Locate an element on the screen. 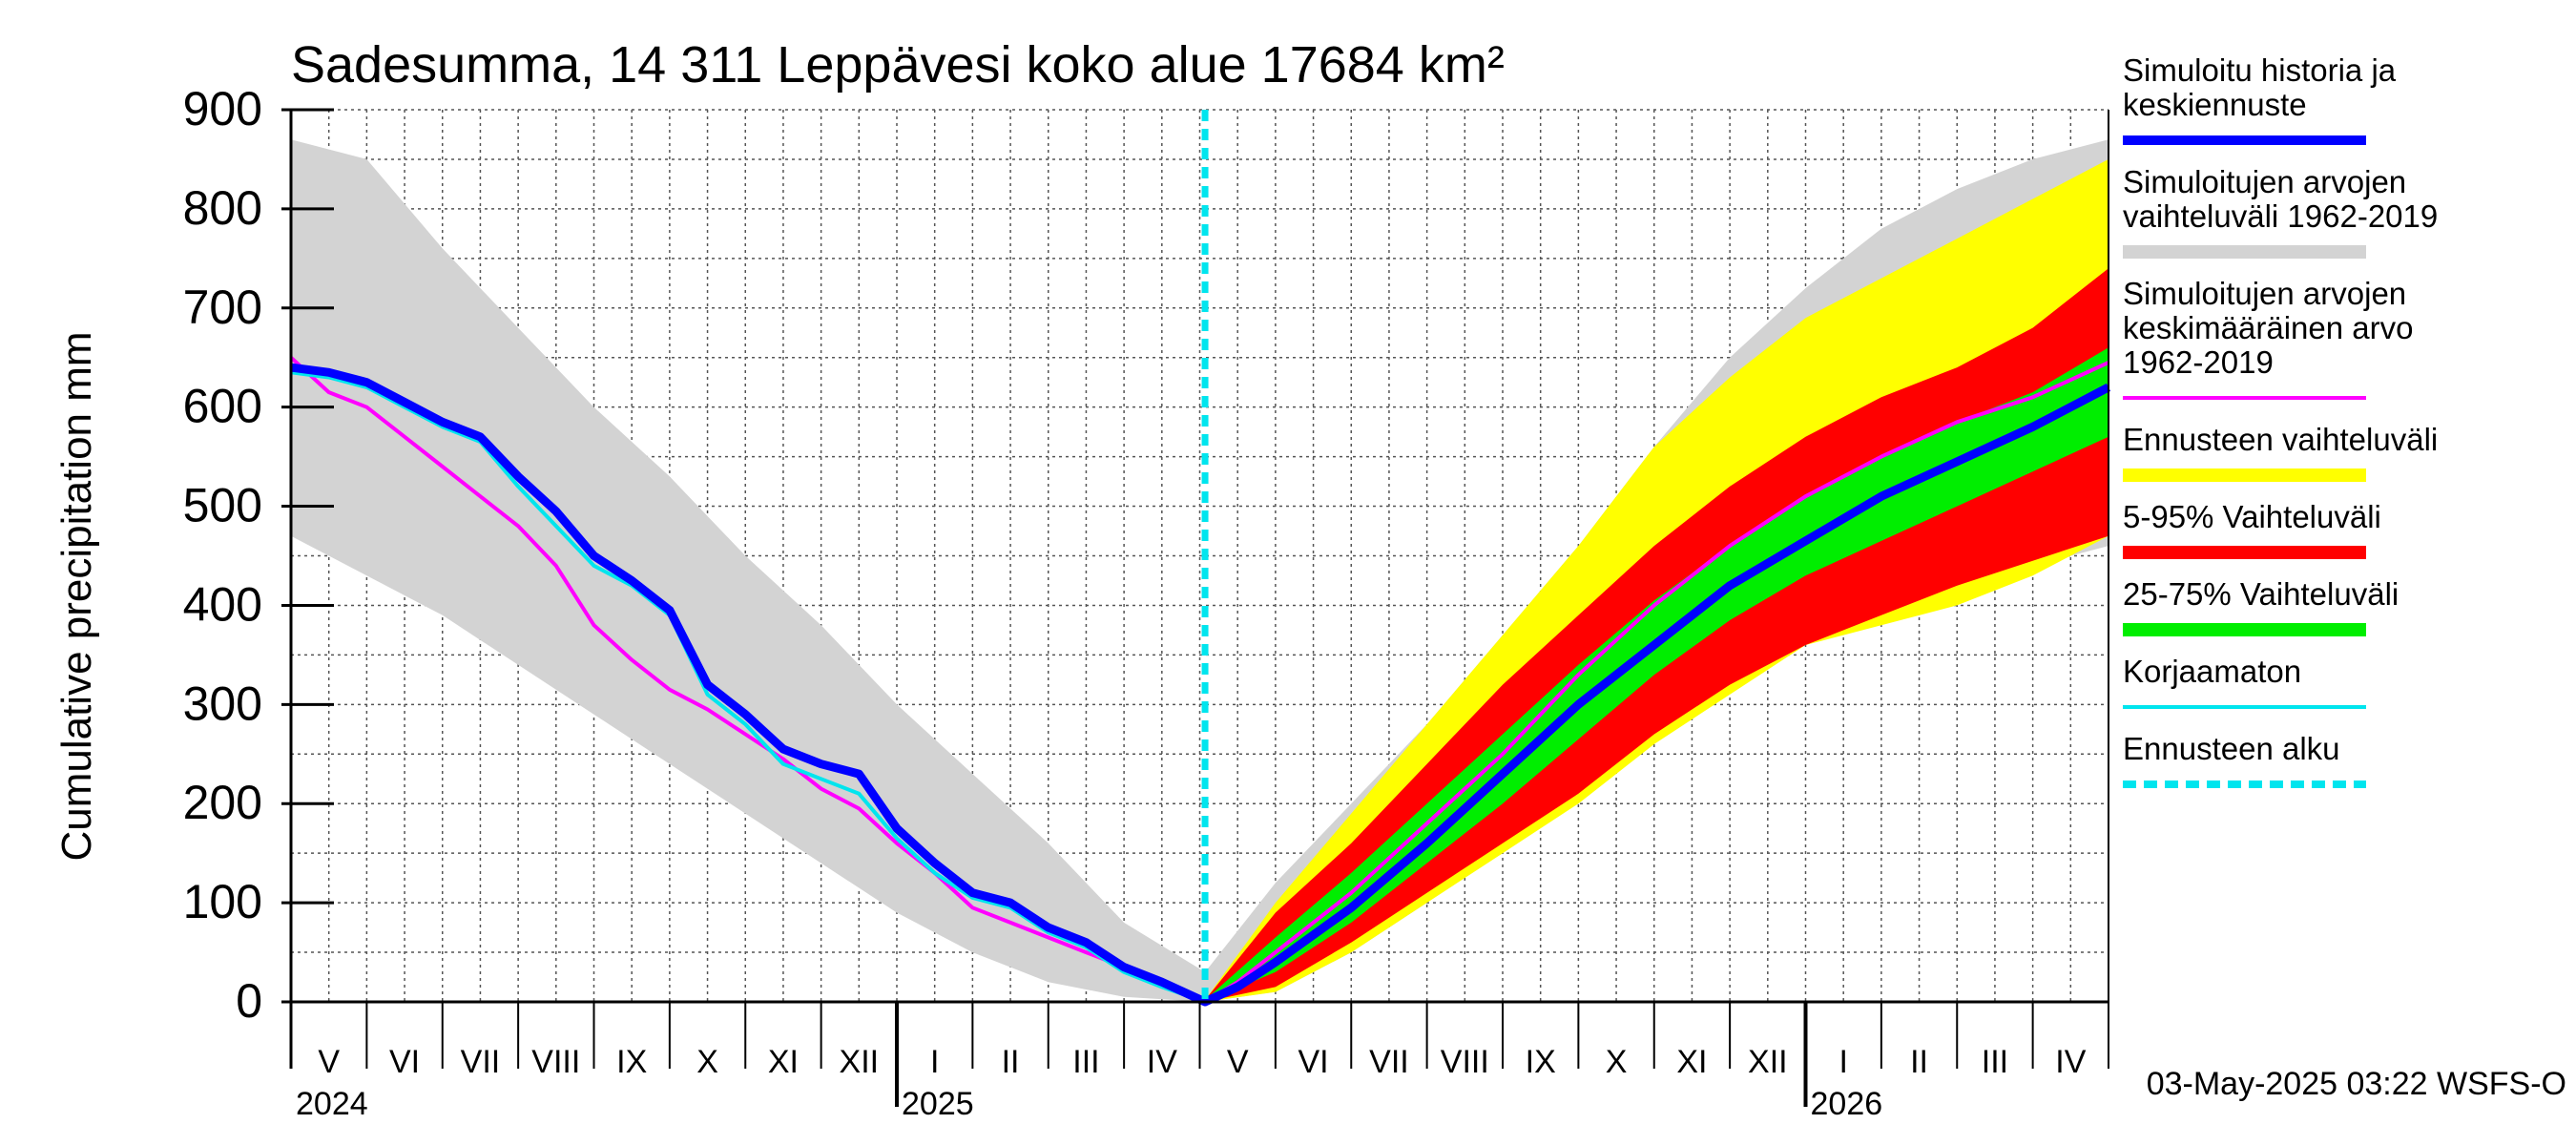  legend-label: Simuloitu historia ja is located at coordinates (2260, 70).